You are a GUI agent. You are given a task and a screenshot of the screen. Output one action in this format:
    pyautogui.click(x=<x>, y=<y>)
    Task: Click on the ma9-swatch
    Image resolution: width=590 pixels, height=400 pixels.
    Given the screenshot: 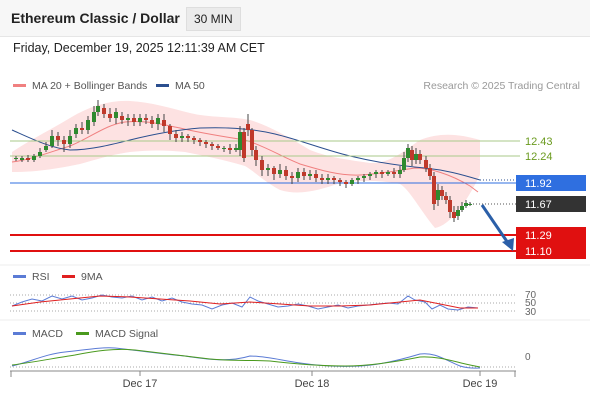 What is the action you would take?
    pyautogui.click(x=68, y=276)
    